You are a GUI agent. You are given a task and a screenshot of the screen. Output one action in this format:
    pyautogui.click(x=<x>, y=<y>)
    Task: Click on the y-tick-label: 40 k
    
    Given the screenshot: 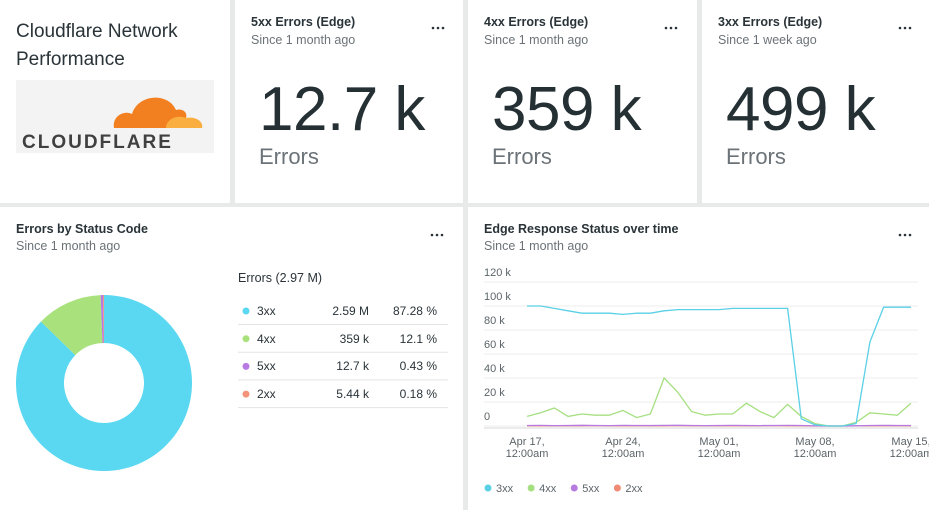 What is the action you would take?
    pyautogui.click(x=494, y=369)
    